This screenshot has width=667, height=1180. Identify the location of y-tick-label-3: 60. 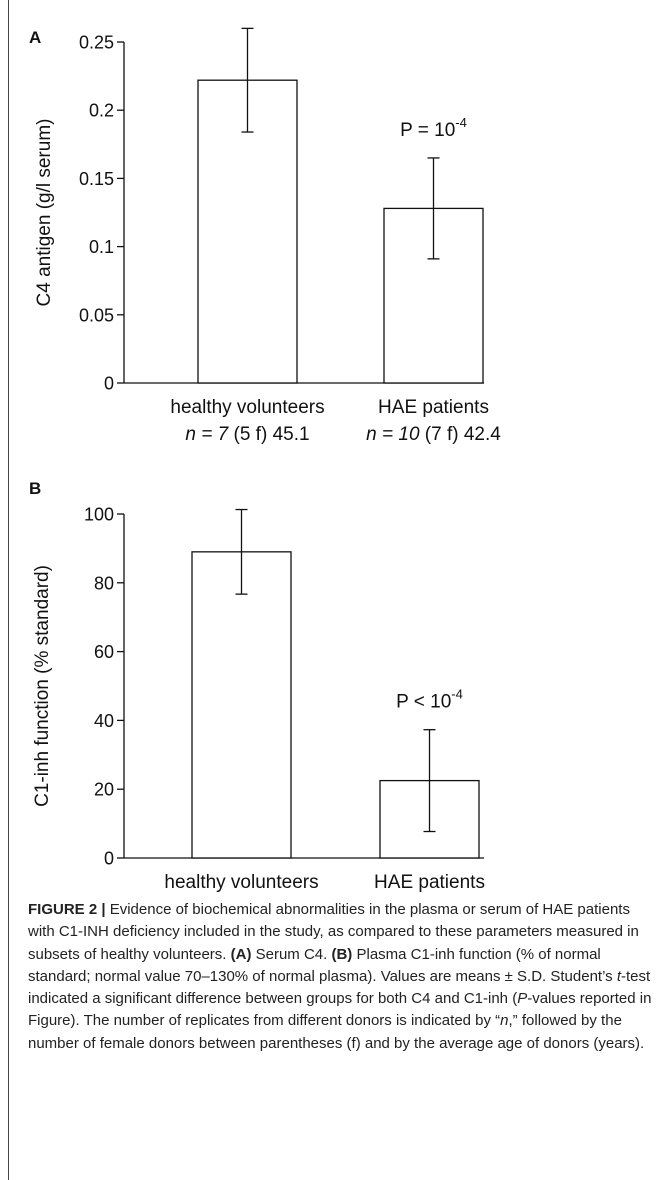
(104, 652).